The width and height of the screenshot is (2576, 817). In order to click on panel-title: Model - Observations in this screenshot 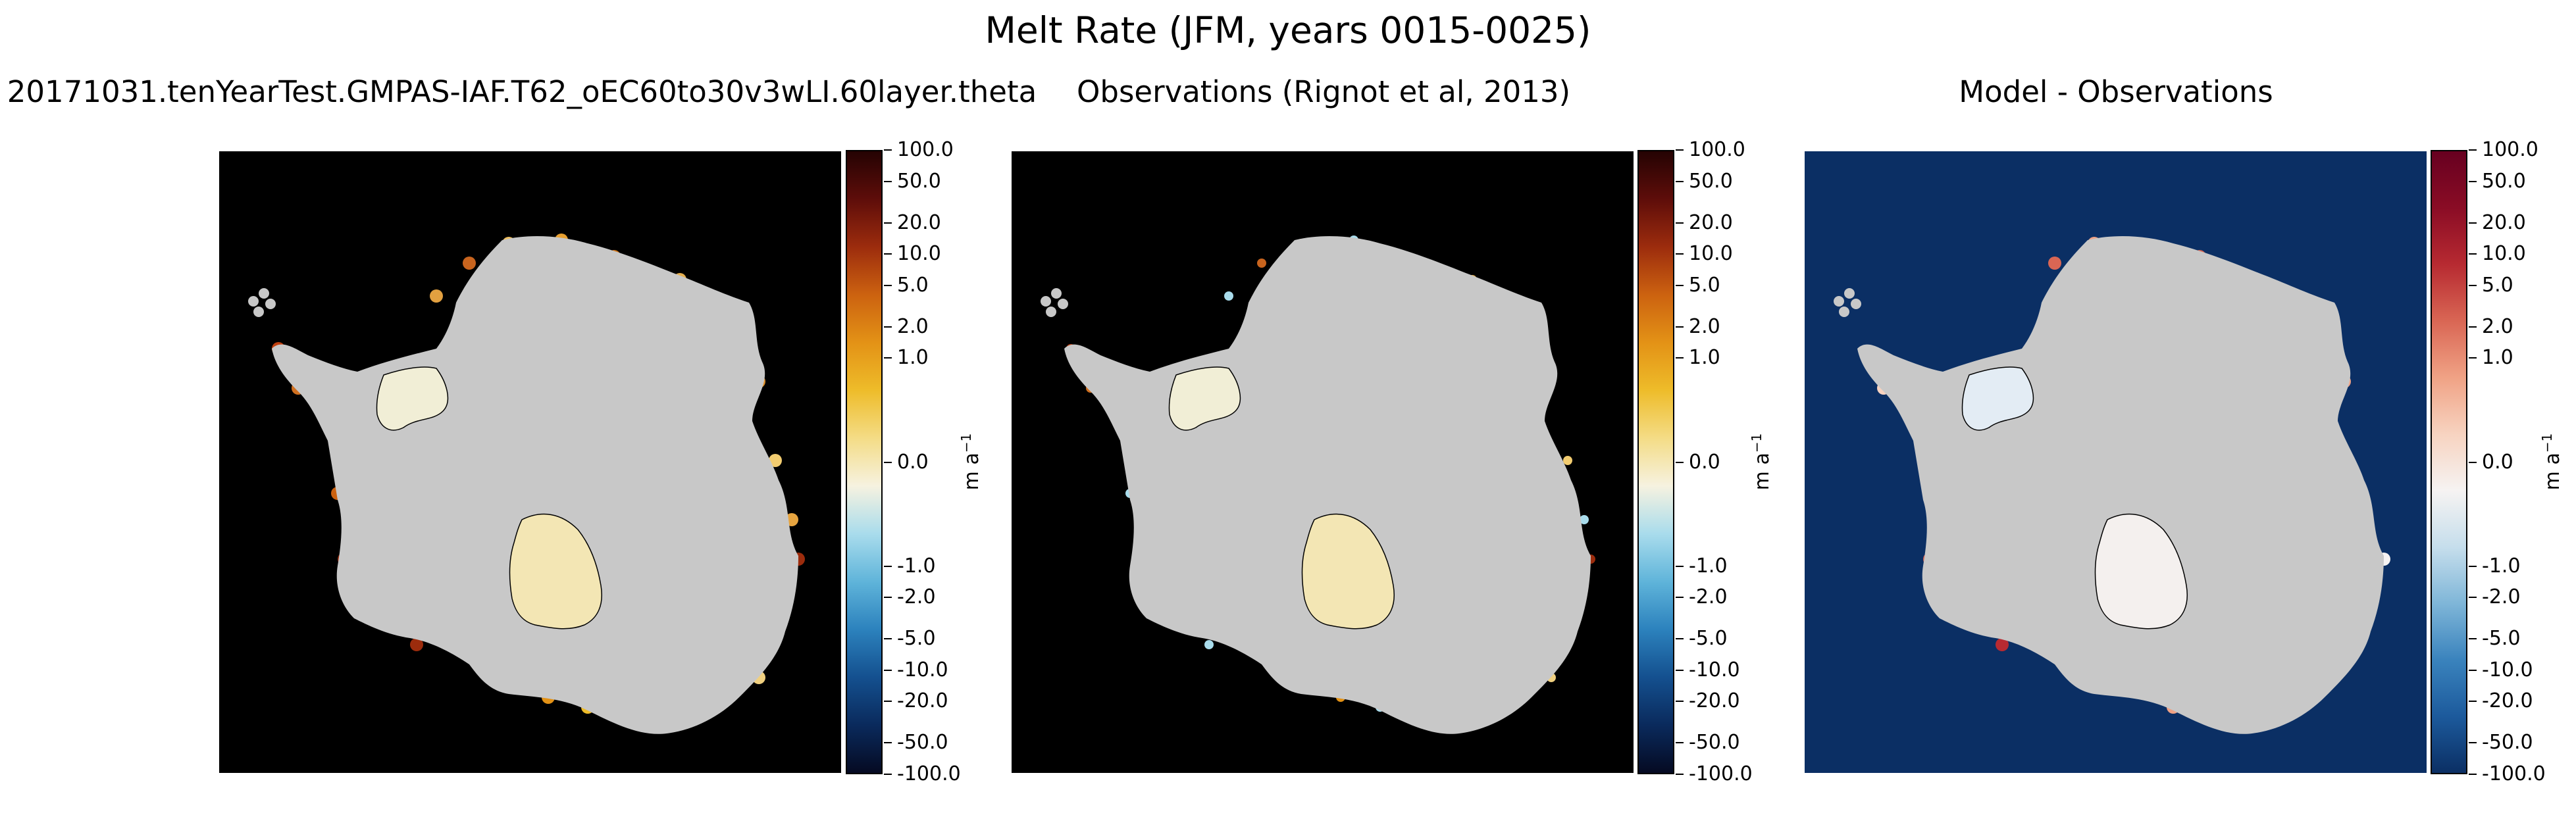, I will do `click(2116, 91)`.